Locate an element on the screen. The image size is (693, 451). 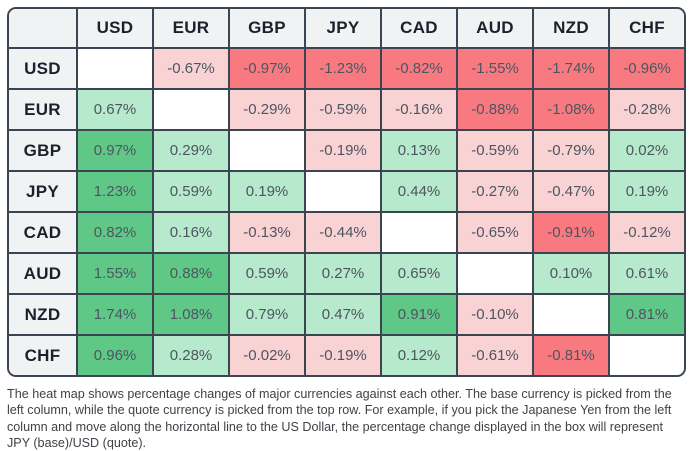
cell-eur-jpy: -0.59% is located at coordinates (343, 109).